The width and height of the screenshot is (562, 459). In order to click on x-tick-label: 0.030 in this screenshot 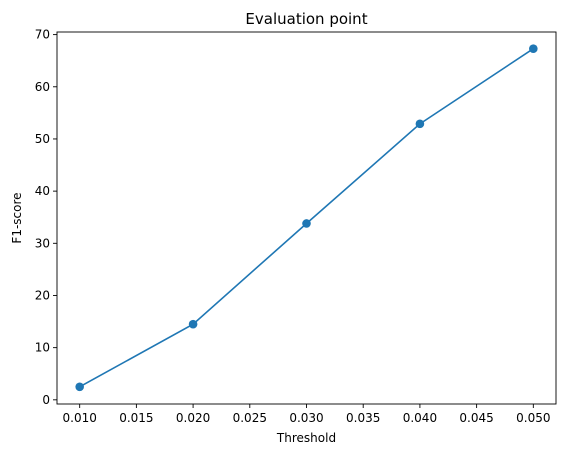, I will do `click(306, 418)`.